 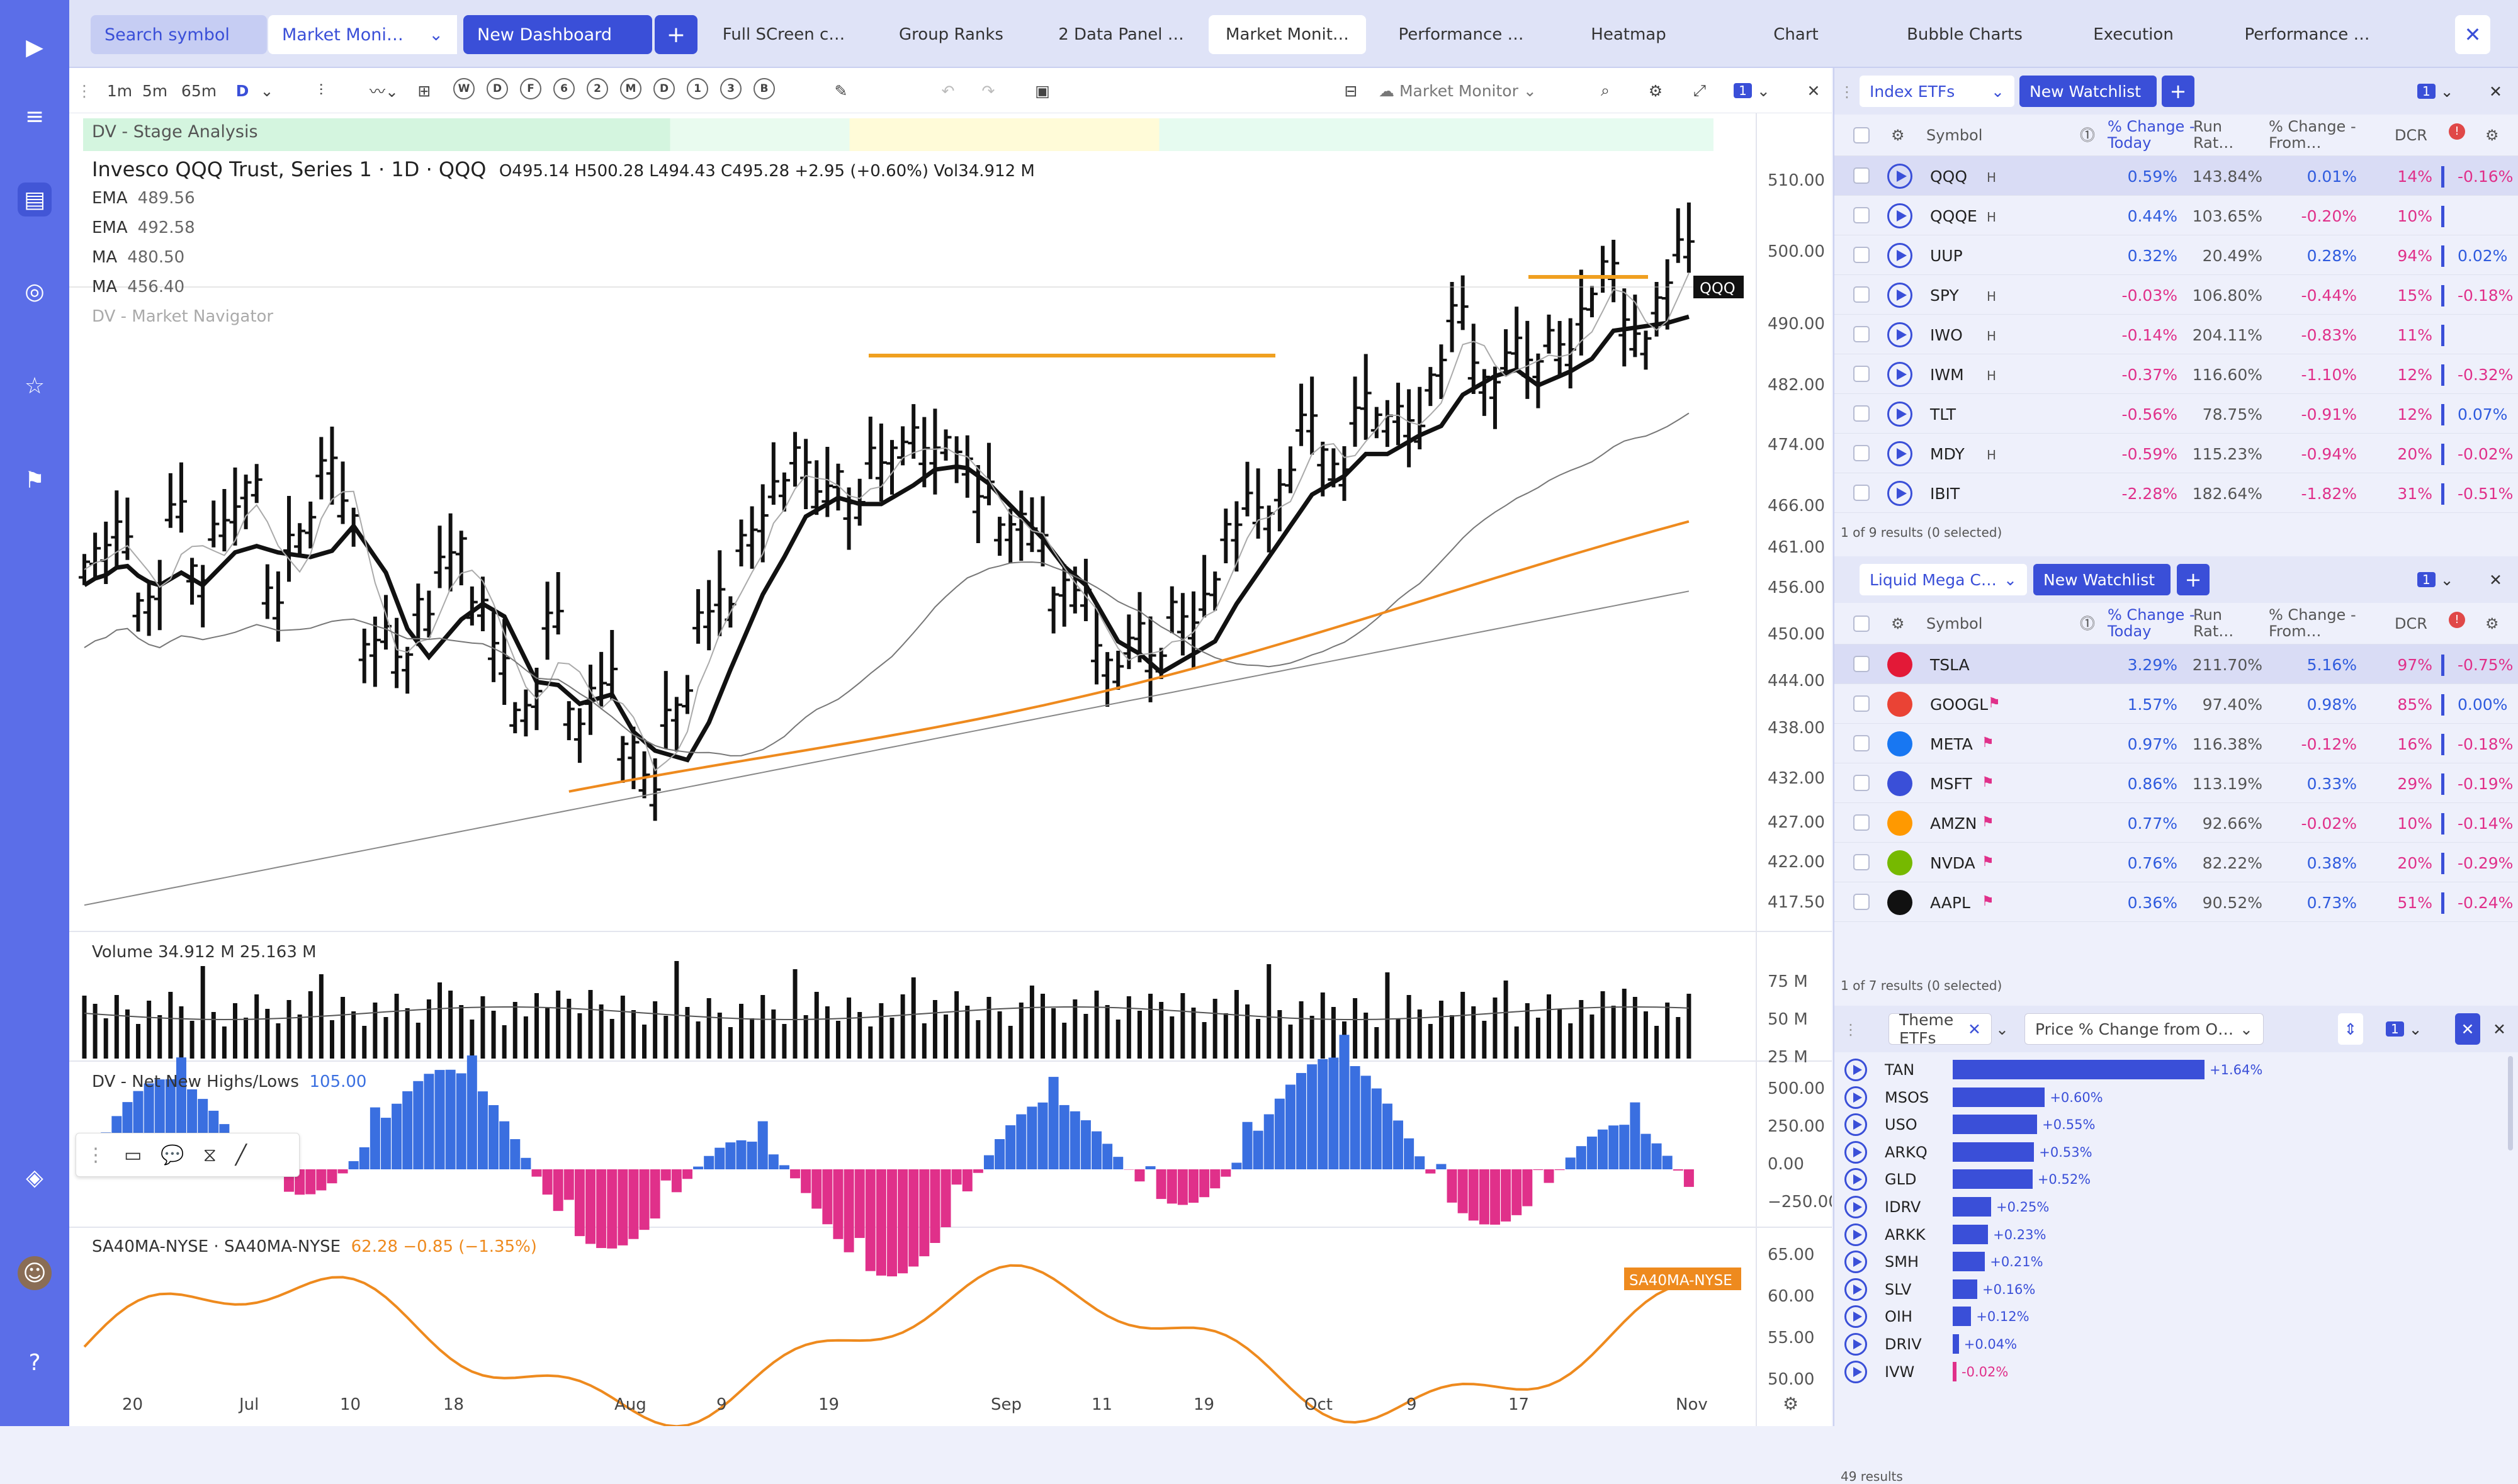 I want to click on theme-row: IDRV +0.25%, so click(x=2176, y=1206).